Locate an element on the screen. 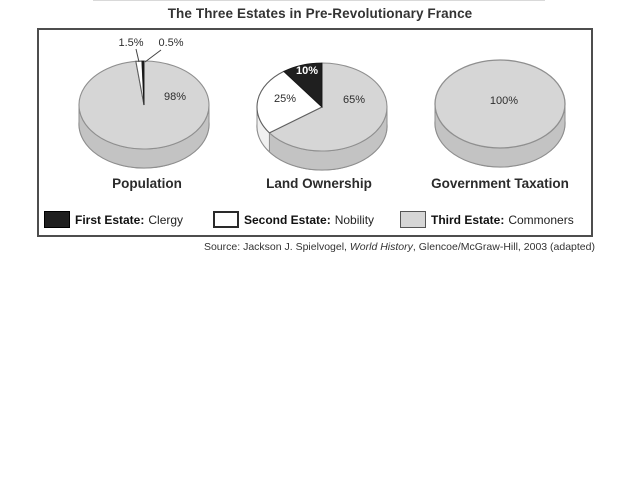 The height and width of the screenshot is (480, 640). legend-name-first-estate: Clergy is located at coordinates (166, 220).